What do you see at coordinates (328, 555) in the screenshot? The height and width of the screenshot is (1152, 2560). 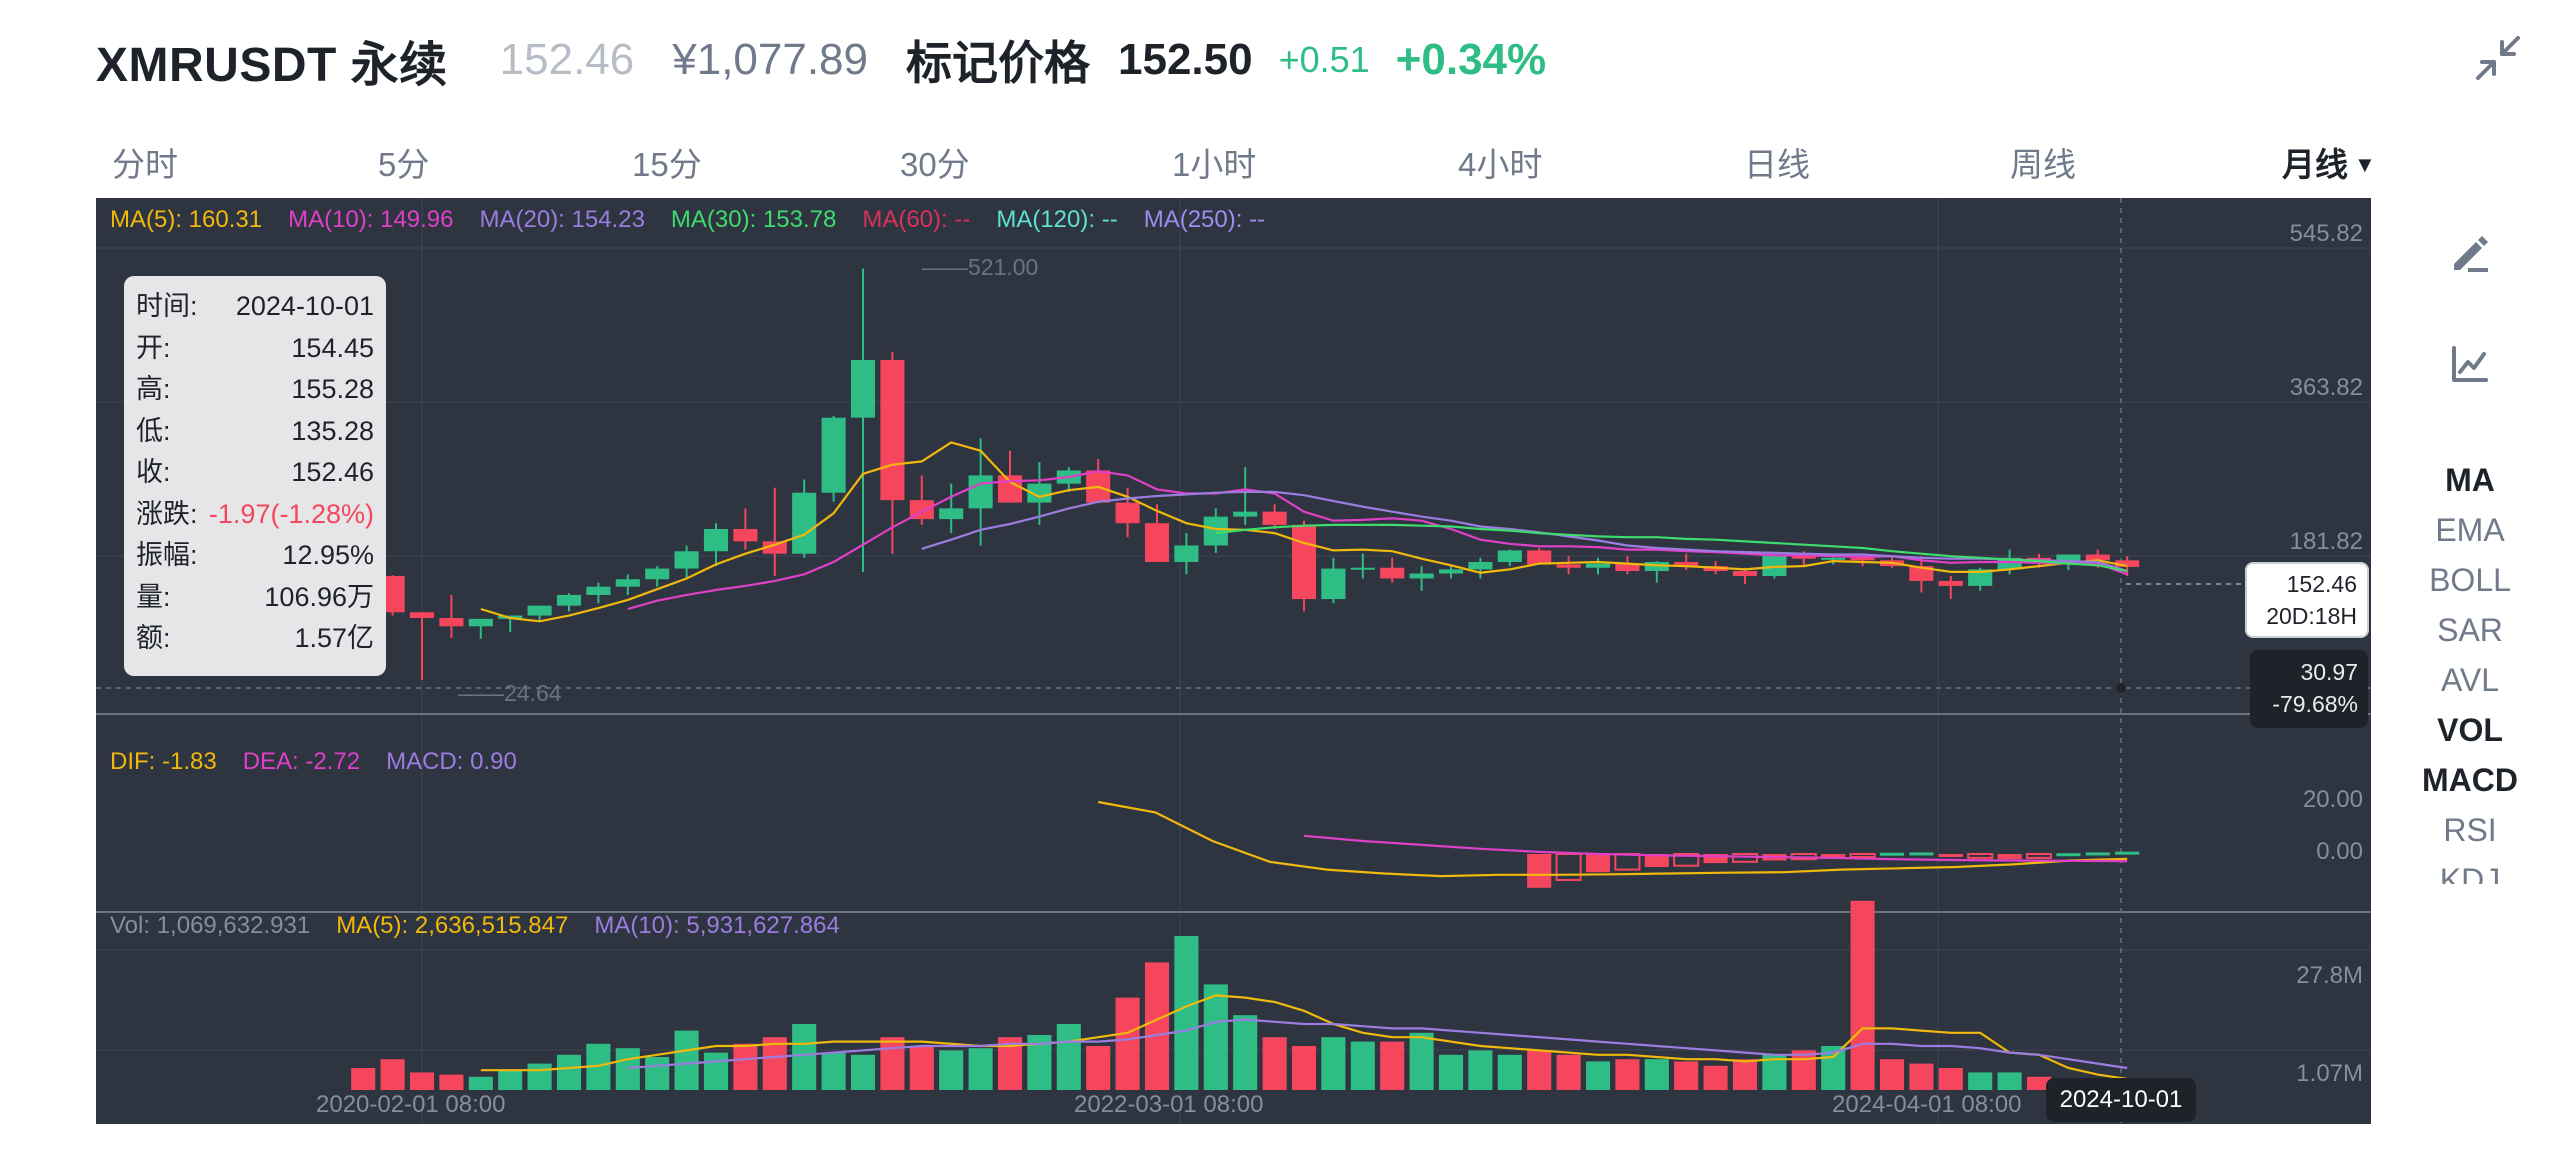 I see `tooltip-value: 12.95%` at bounding box center [328, 555].